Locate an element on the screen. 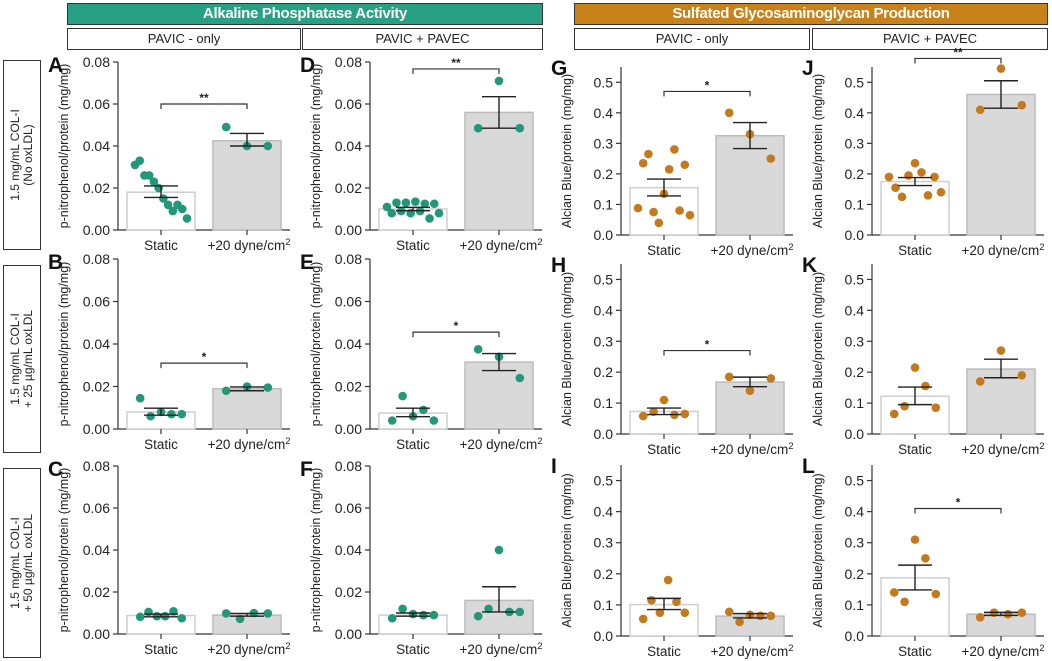 The image size is (1052, 661). panel-letter: L is located at coordinates (808, 466).